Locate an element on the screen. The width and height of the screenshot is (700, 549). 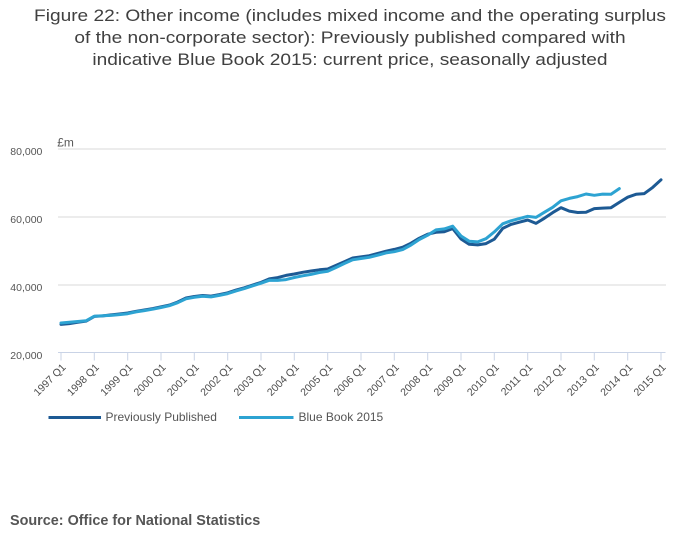
svg-text: 80,000 is located at coordinates (26, 152).